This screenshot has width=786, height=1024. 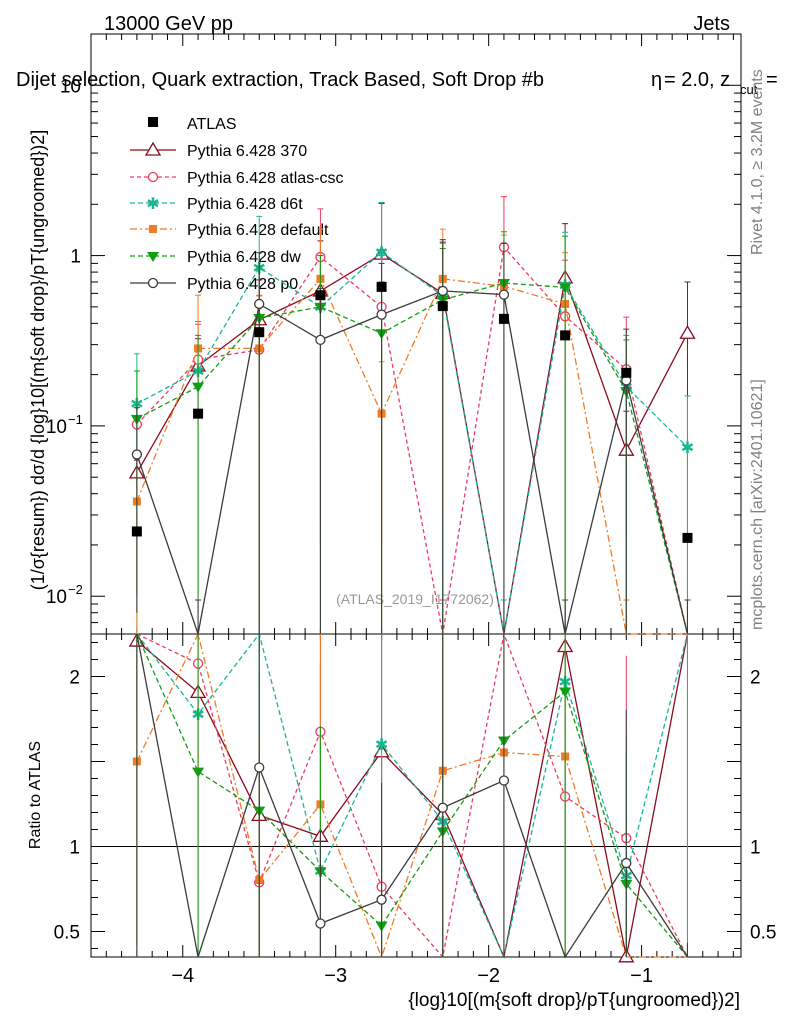 What do you see at coordinates (757, 162) in the screenshot?
I see `rivet-version: Rivet 4.1.0, ≥ 3.2M events` at bounding box center [757, 162].